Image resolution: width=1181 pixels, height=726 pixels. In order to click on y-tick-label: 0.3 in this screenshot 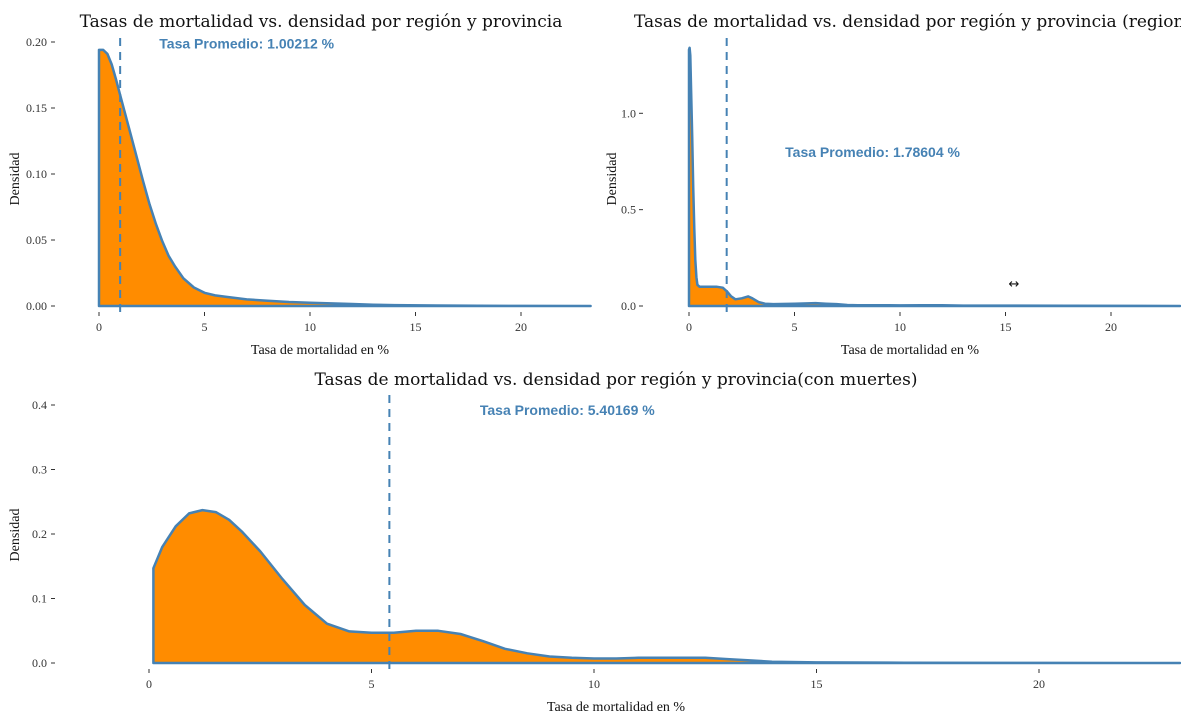, I will do `click(39, 470)`.